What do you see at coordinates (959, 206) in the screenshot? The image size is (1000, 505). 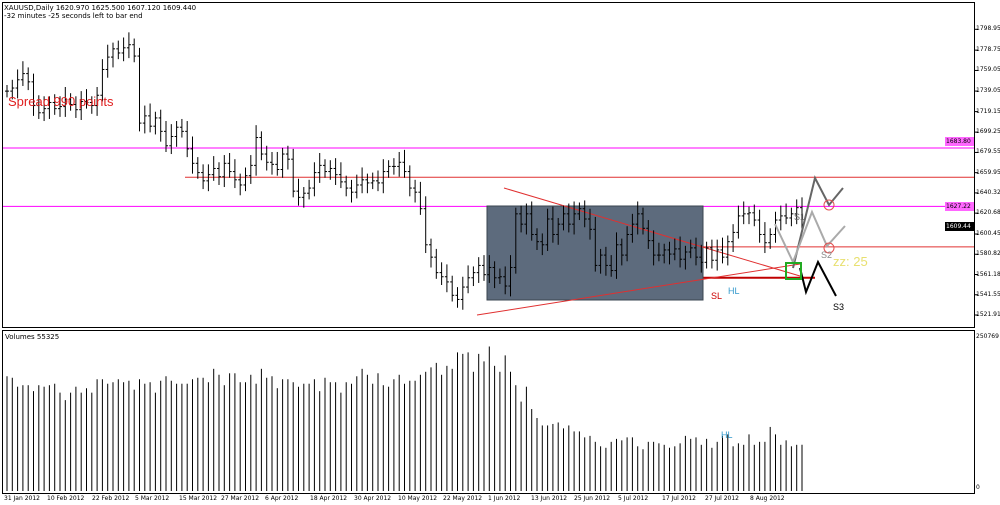 I see `magenta-lower-tag: 1627.22` at bounding box center [959, 206].